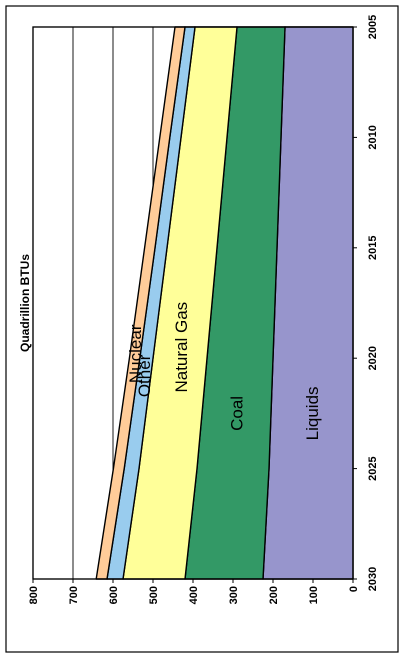 Image resolution: width=404 pixels, height=658 pixels. I want to click on y-tick-label-500: 500, so click(154, 595).